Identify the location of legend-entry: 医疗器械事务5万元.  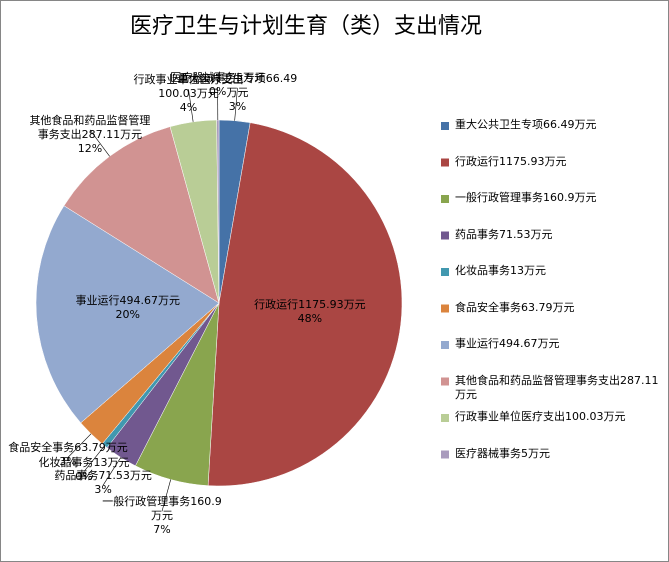
(561, 454).